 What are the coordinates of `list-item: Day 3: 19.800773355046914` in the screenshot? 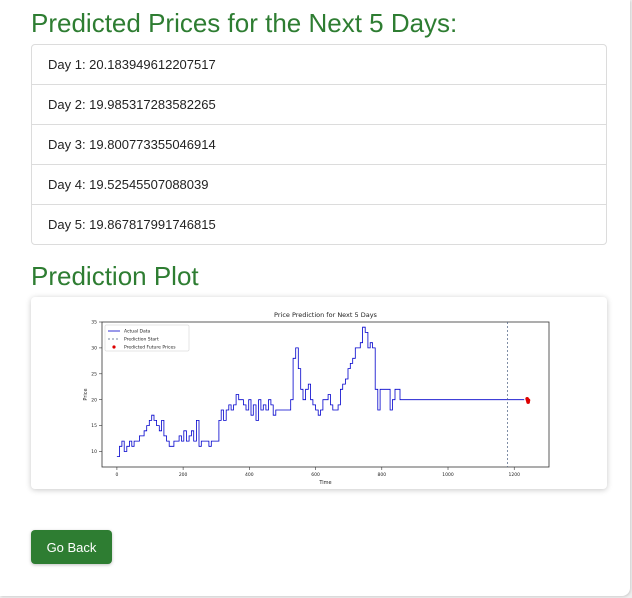 It's located at (319, 144).